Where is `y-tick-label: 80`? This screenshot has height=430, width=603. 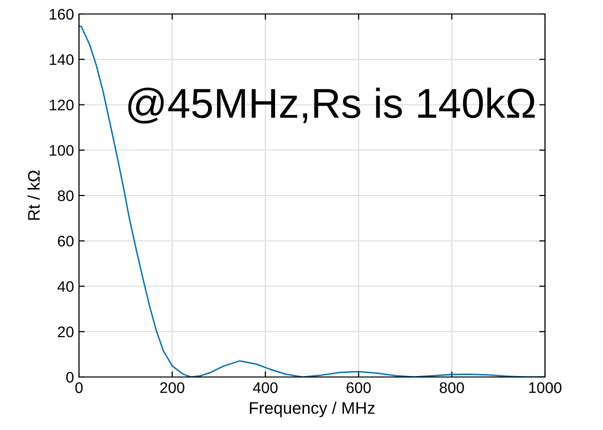
y-tick-label: 80 is located at coordinates (66, 196).